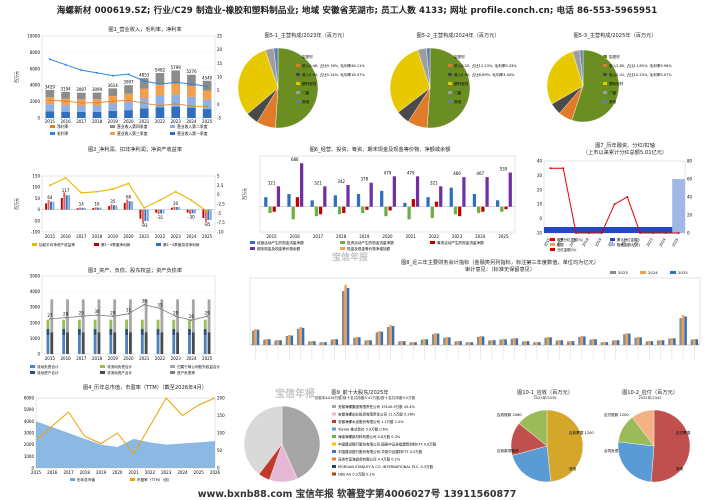 Image resolution: width=714 pixels, height=500 pixels. What do you see at coordinates (614, 204) in the screenshot?
I see `fig7-dividend-point` at bounding box center [614, 204].